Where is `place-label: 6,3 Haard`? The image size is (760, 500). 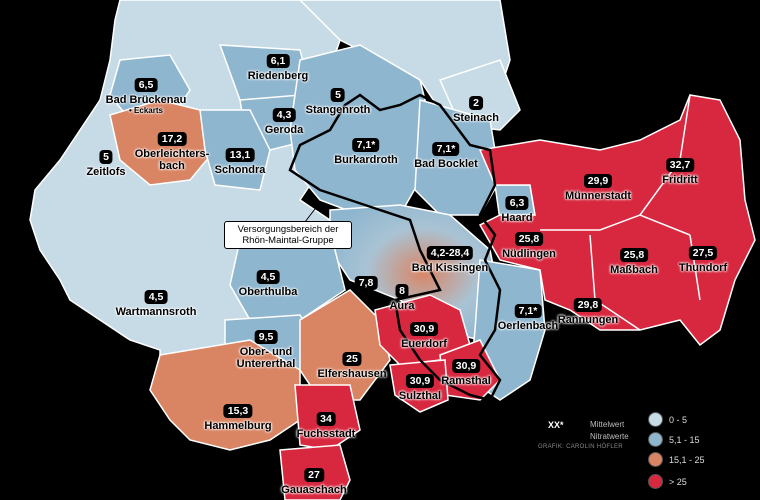
place-label: 6,3 Haard is located at coordinates (517, 210).